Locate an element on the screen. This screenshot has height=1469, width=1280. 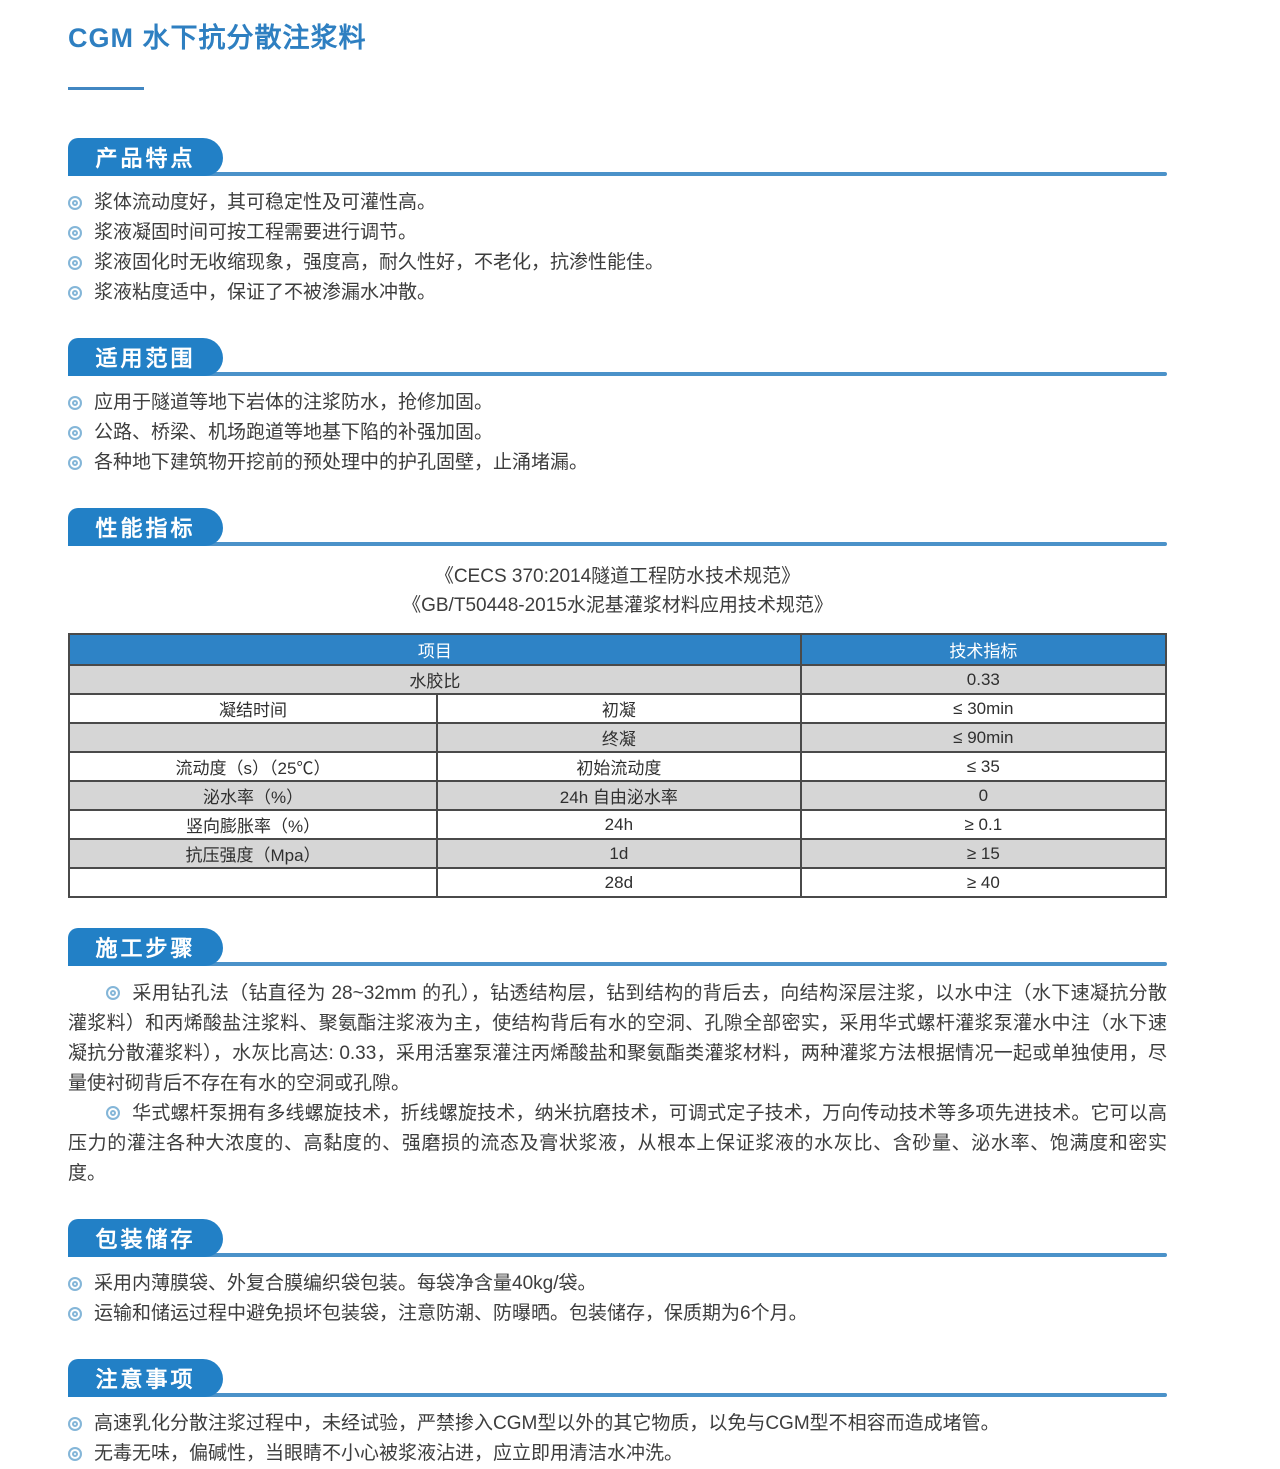
table-cell: ≥ 40 is located at coordinates (983, 882).